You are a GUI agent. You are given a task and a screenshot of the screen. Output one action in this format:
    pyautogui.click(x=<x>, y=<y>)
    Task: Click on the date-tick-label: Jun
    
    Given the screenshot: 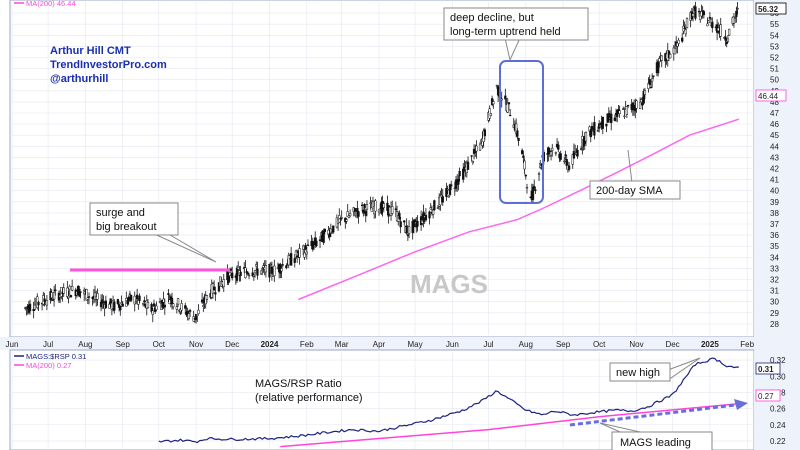 What is the action you would take?
    pyautogui.click(x=12, y=344)
    